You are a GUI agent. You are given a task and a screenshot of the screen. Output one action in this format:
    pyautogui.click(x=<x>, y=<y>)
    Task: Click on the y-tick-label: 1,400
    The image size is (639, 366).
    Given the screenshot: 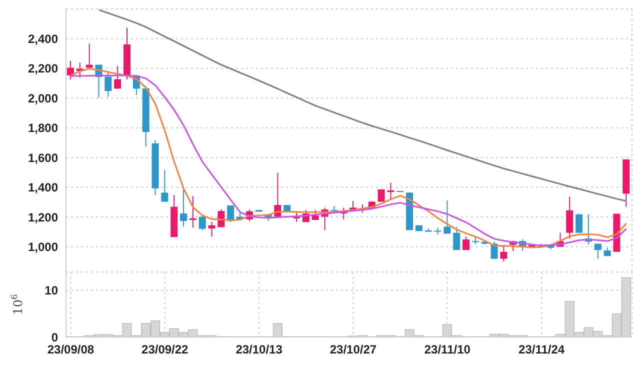 What is the action you would take?
    pyautogui.click(x=43, y=187)
    